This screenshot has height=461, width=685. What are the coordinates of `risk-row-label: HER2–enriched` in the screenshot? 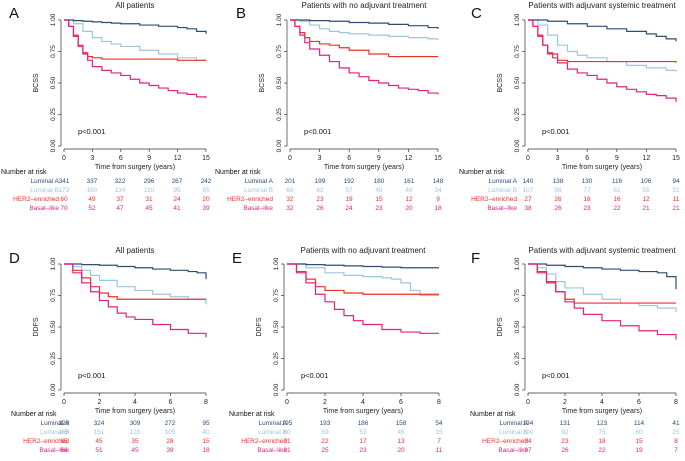 It's located at (264, 441).